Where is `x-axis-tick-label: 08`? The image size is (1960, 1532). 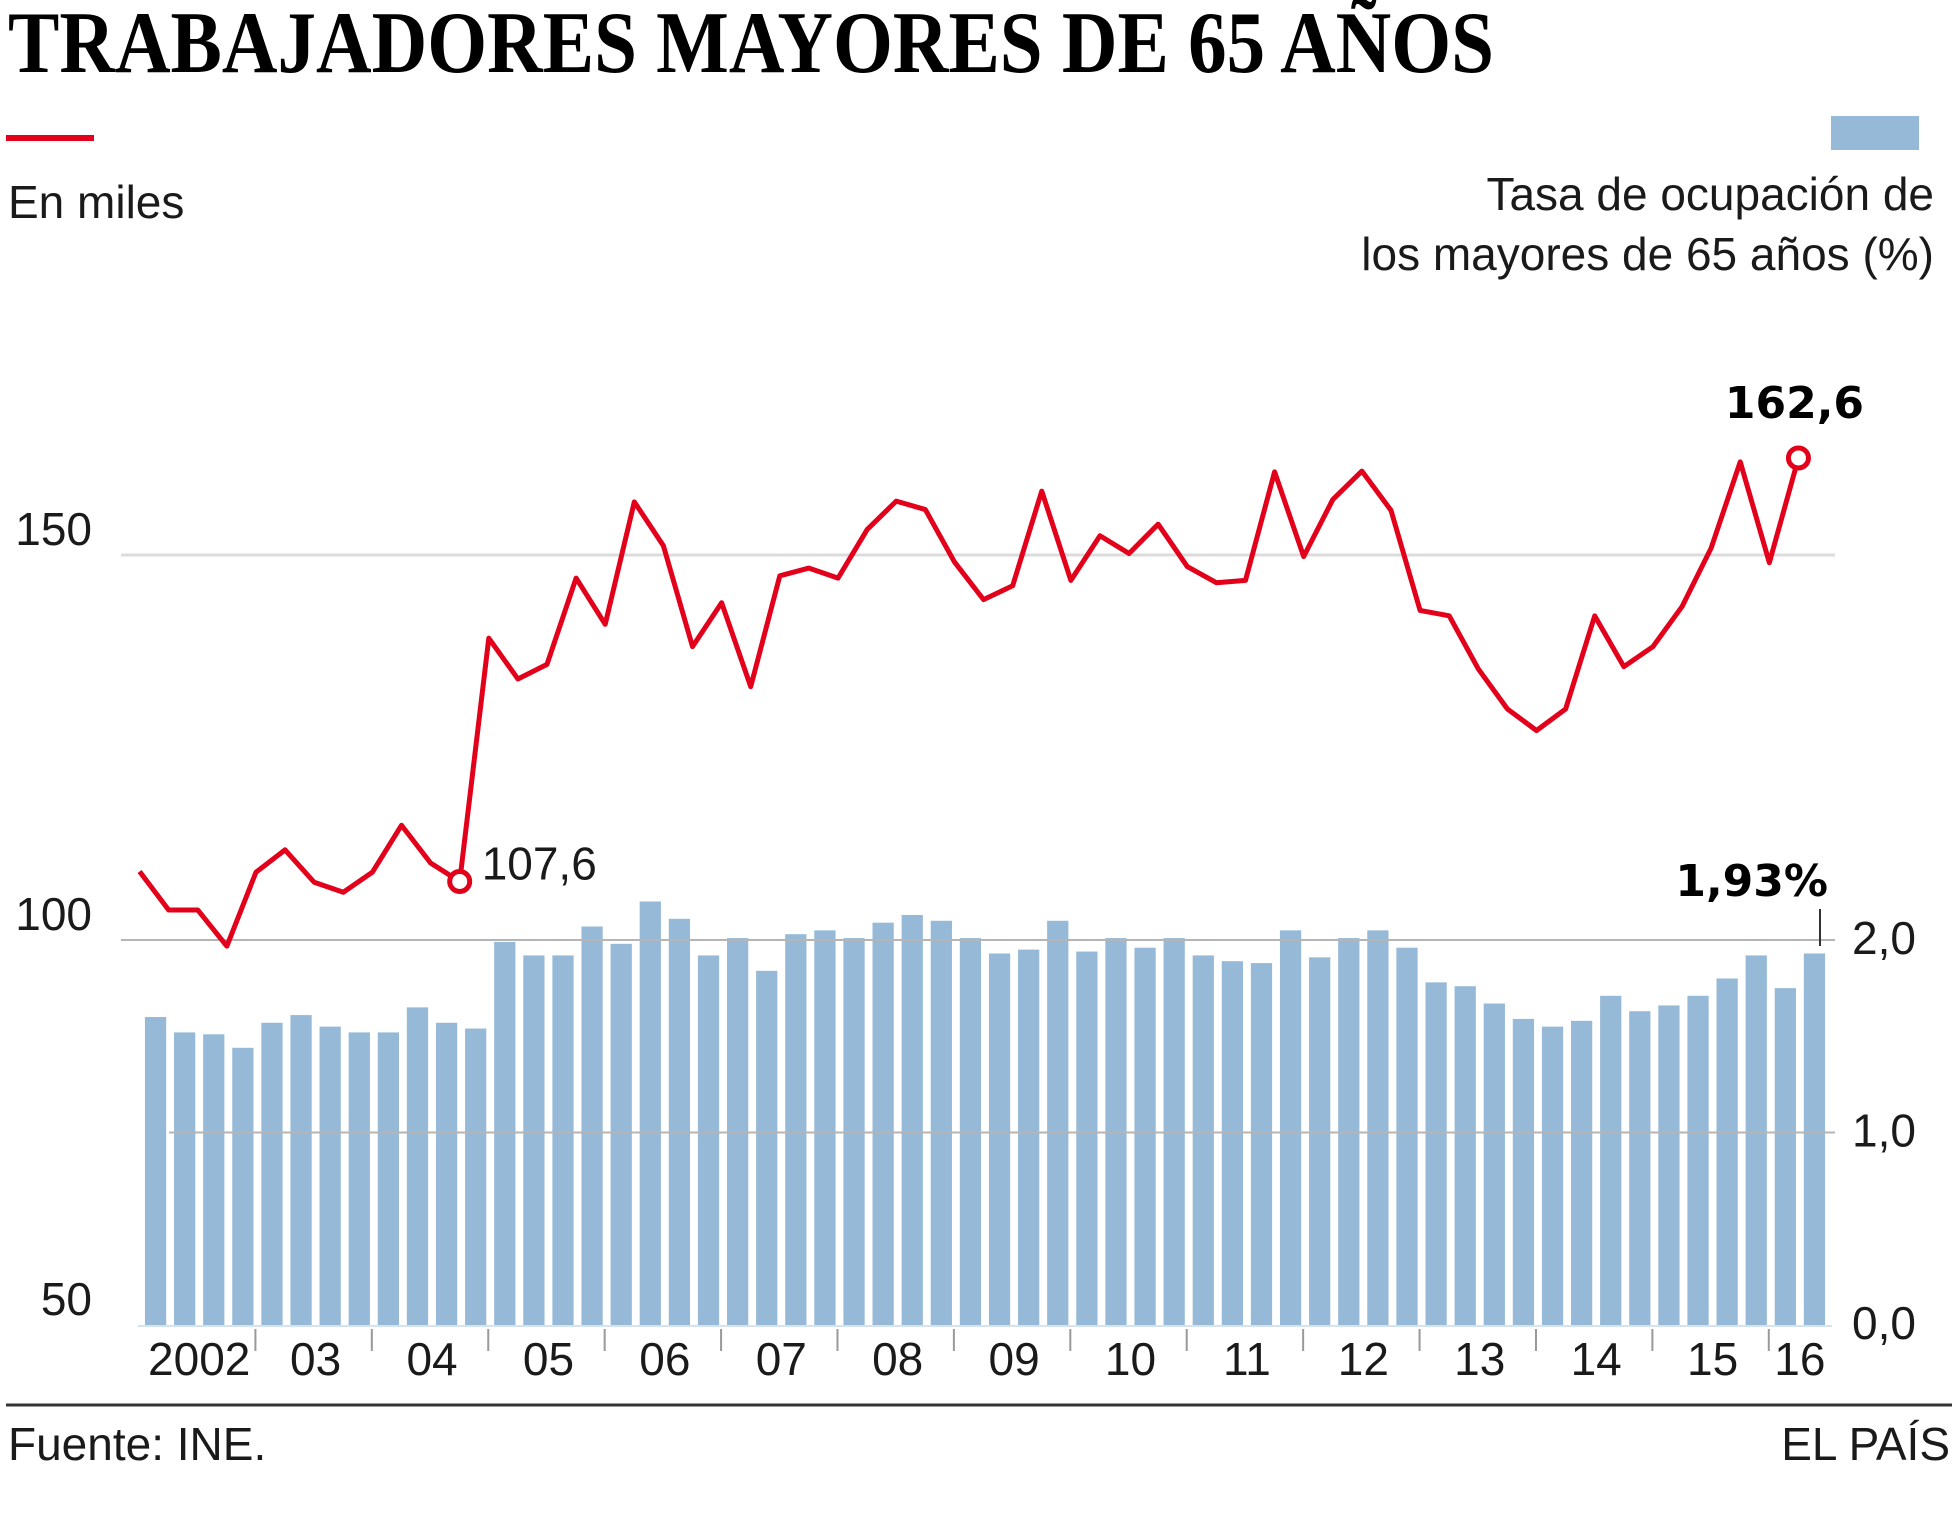 x-axis-tick-label: 08 is located at coordinates (897, 1359).